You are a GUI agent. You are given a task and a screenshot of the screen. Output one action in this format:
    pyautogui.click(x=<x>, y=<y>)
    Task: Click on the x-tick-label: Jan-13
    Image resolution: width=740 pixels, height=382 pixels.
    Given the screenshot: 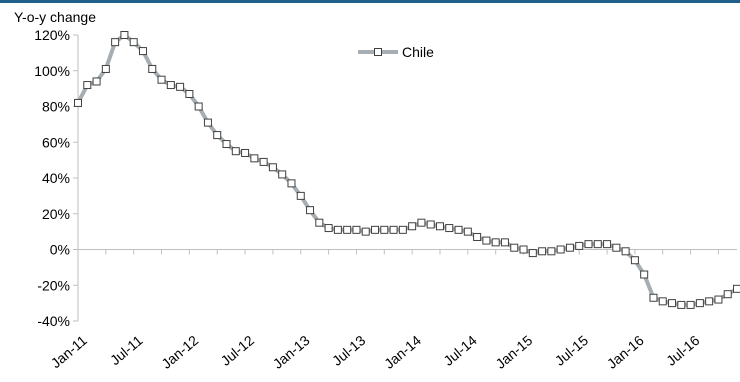 What is the action you would take?
    pyautogui.click(x=291, y=352)
    